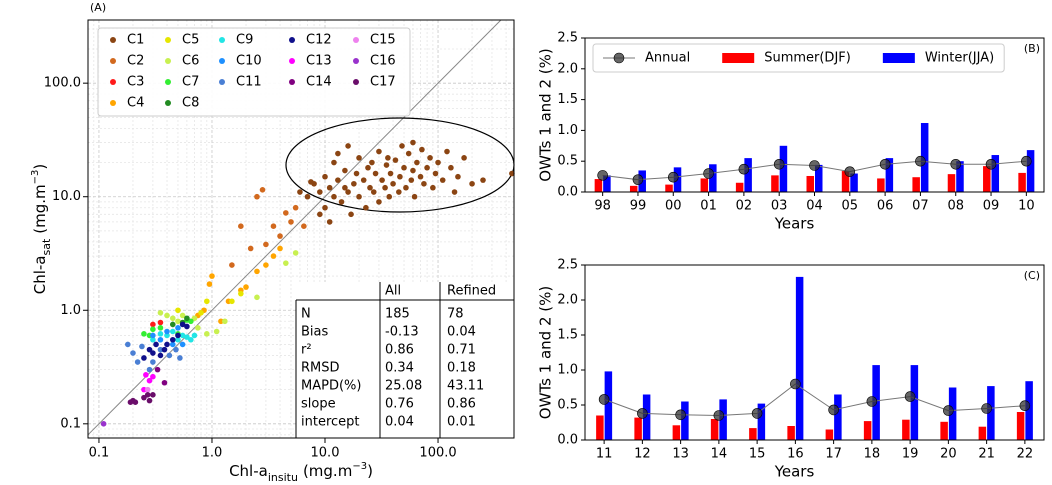 This screenshot has width=1052, height=485. What do you see at coordinates (461, 368) in the screenshot?
I see `table-cell: 0.18` at bounding box center [461, 368].